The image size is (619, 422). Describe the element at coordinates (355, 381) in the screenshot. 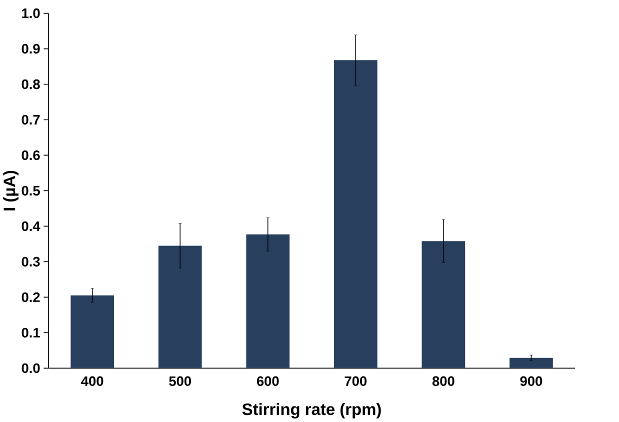

I see `x-tick-label: 700` at that location.